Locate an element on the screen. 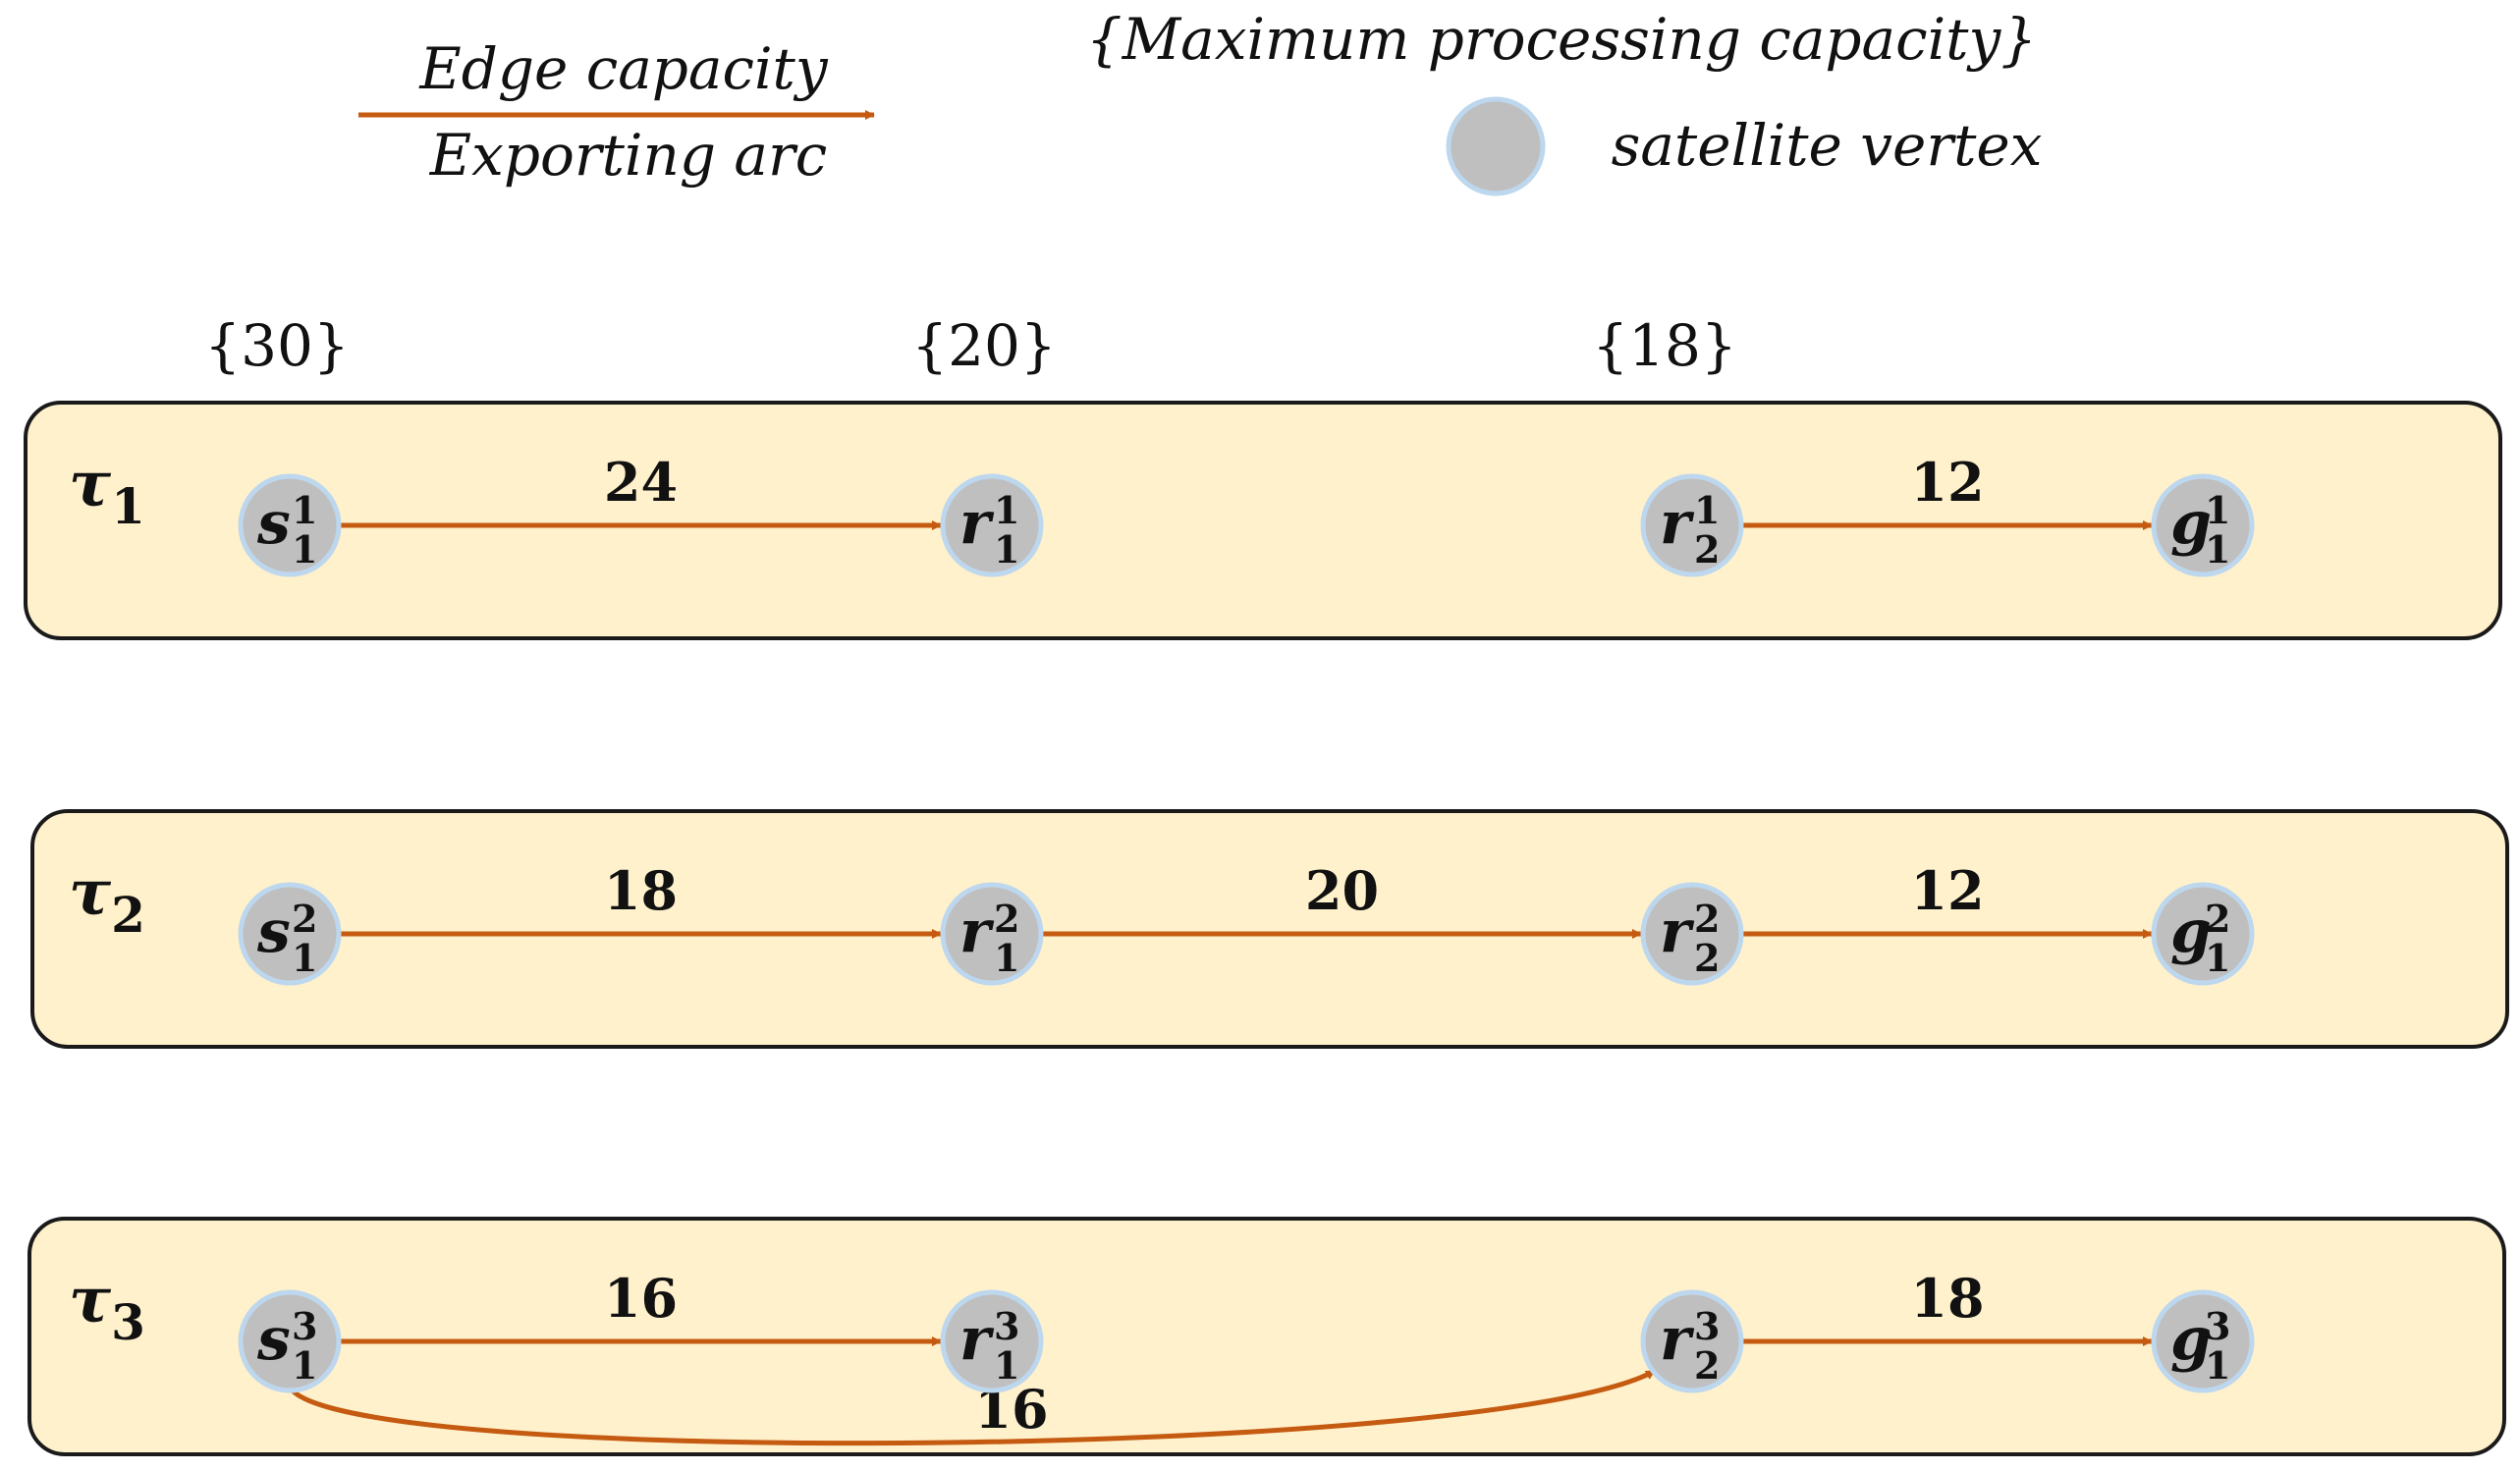  capacity-label: {18} is located at coordinates (1664, 345).